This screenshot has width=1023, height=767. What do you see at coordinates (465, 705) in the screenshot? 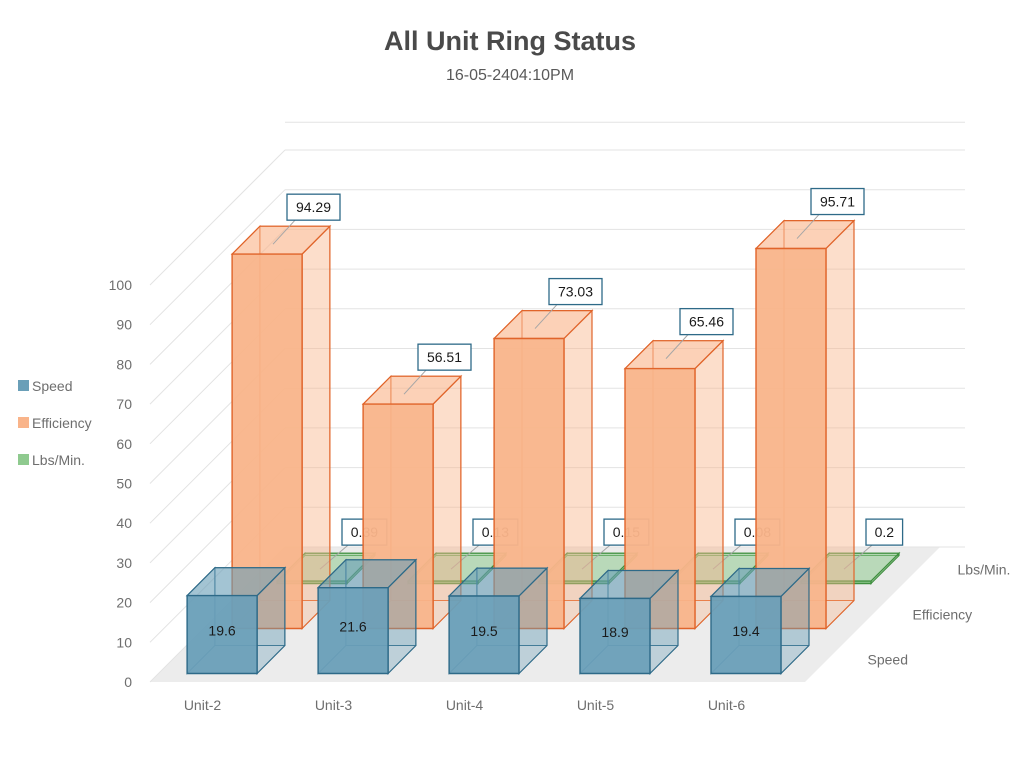
I see `x-category-label: Unit-4` at bounding box center [465, 705].